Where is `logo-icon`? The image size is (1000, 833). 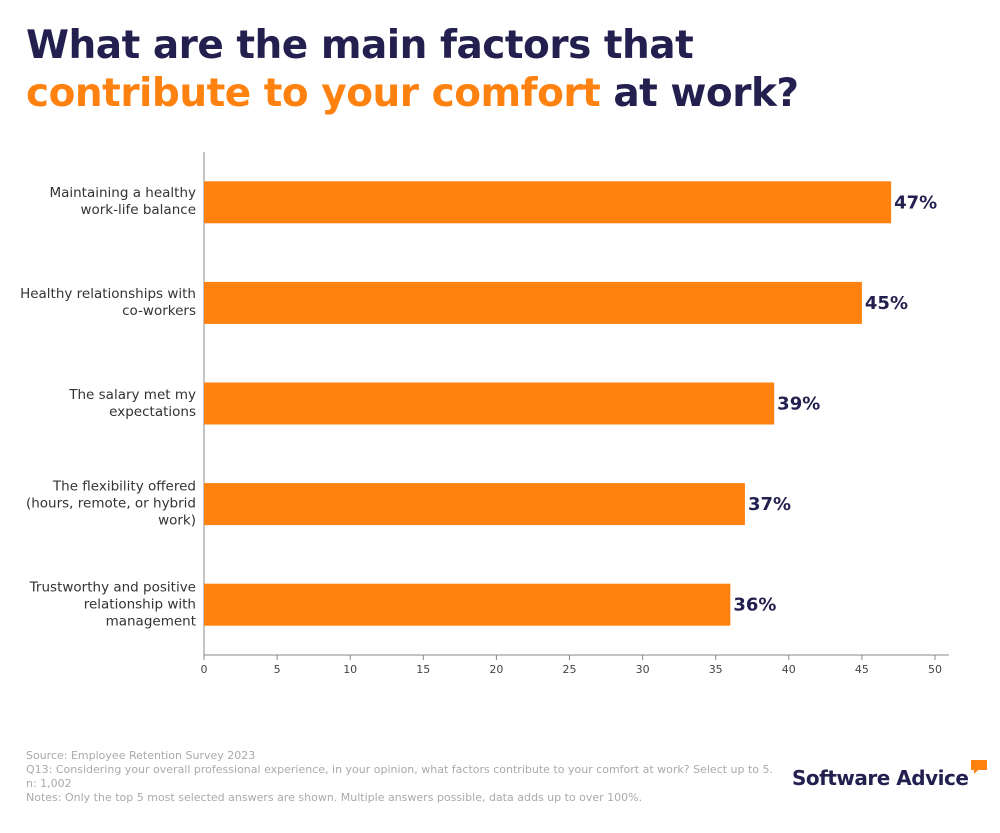
logo-icon is located at coordinates (979, 767).